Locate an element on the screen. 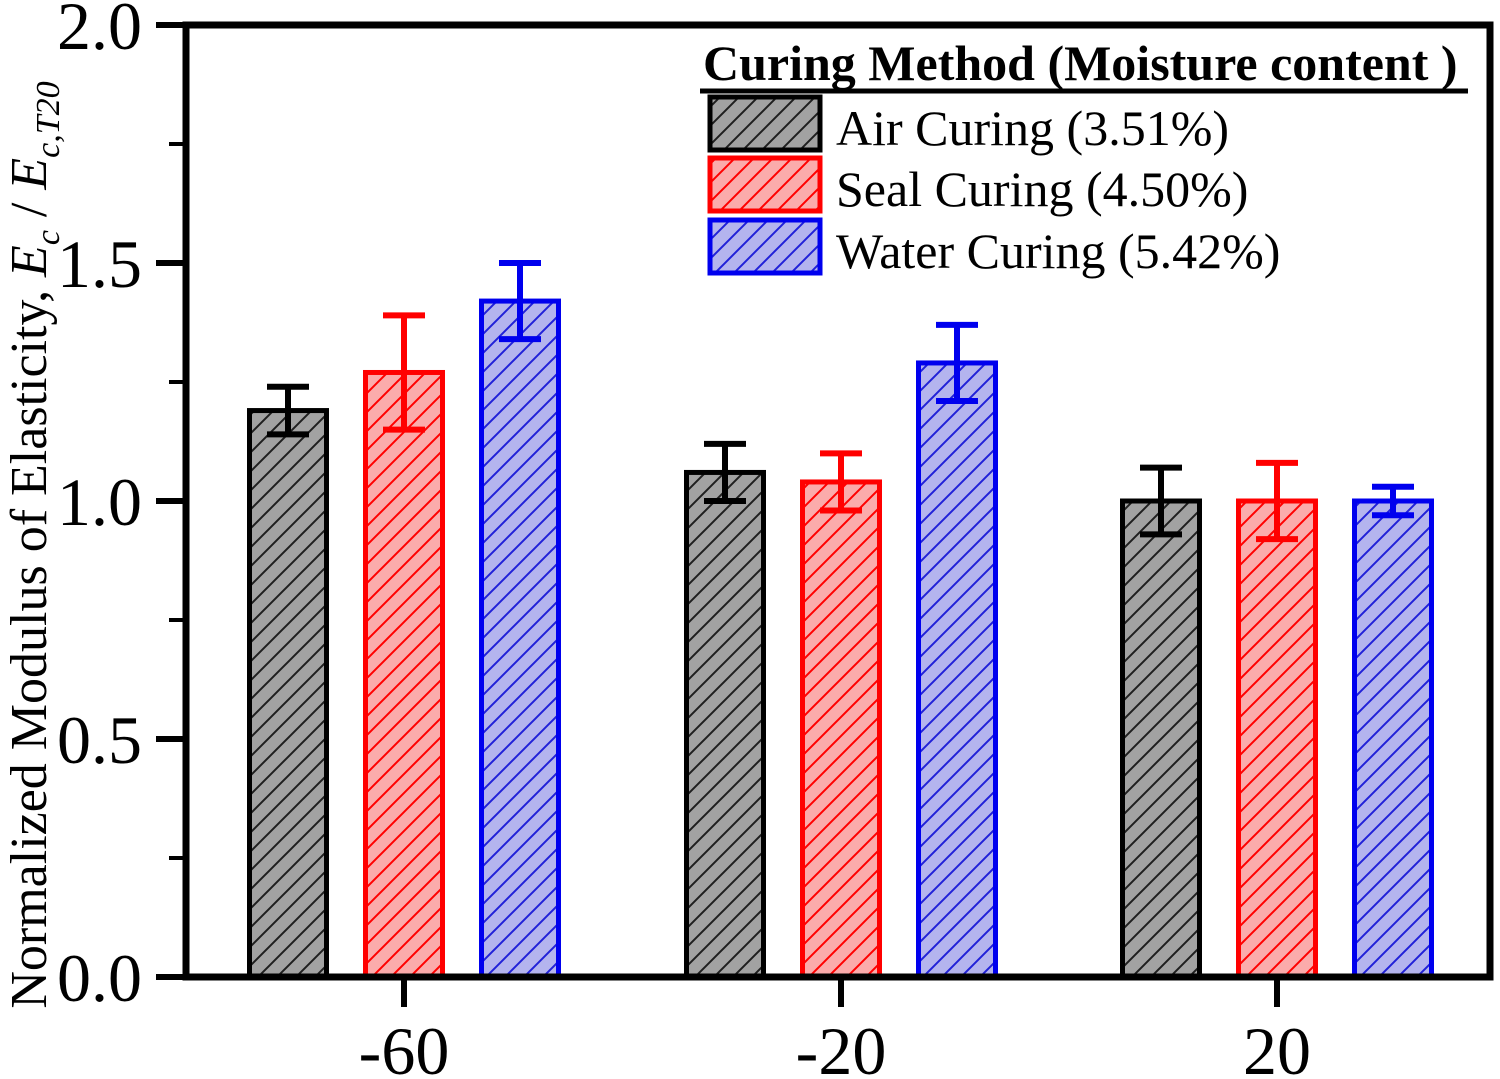  bar-air--20 is located at coordinates (725, 724).